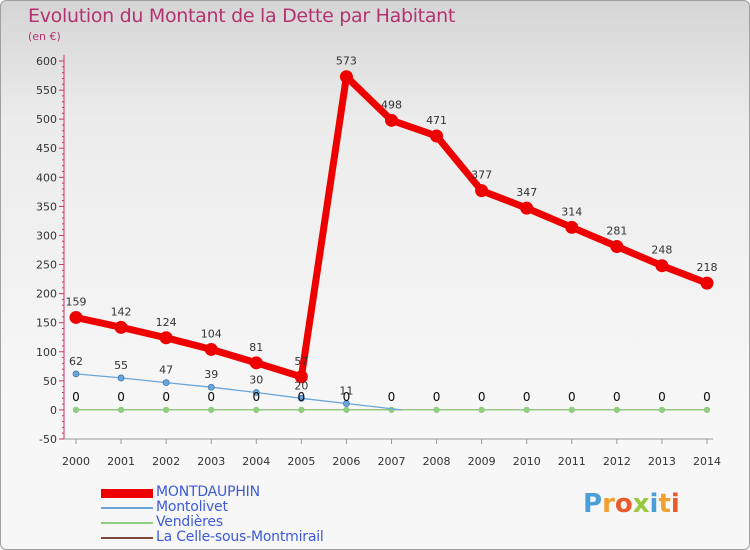  Describe the element at coordinates (46, 294) in the screenshot. I see `y-tick-label: 200` at that location.